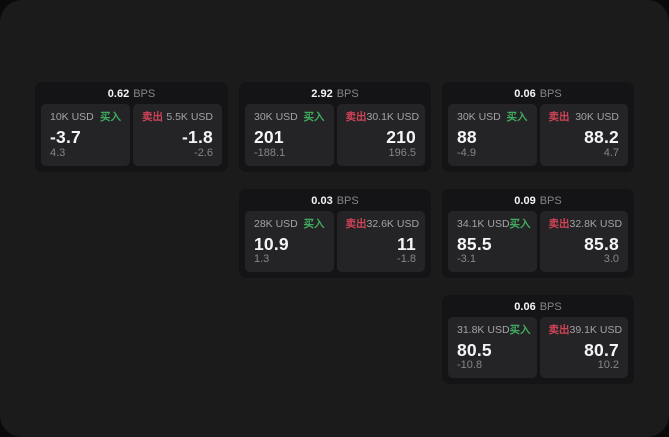  Describe the element at coordinates (474, 349) in the screenshot. I see `buy-price: 80.5` at that location.